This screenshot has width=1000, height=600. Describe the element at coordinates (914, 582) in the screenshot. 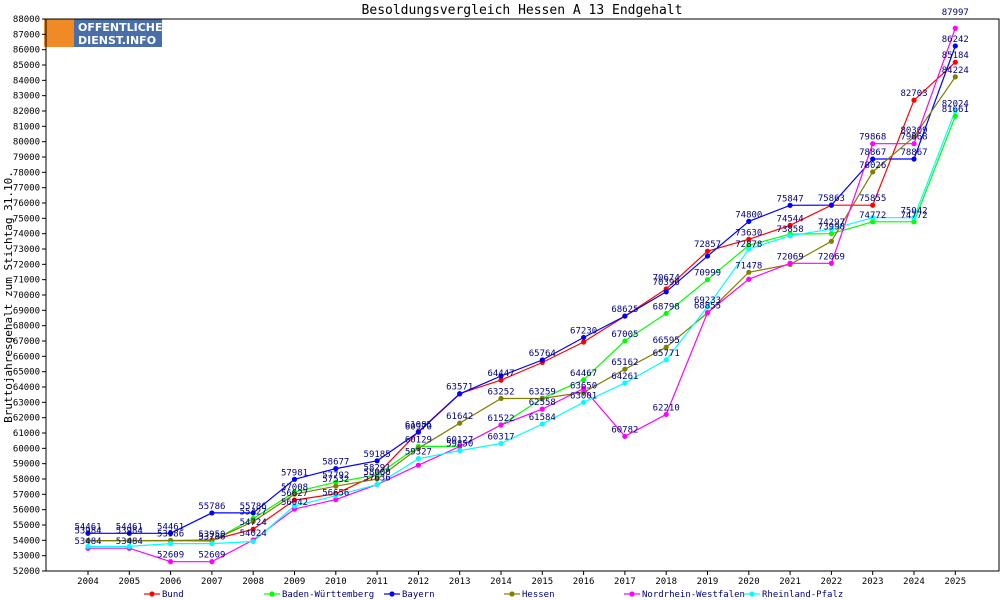

I see `x-tick-label: 2024` at that location.